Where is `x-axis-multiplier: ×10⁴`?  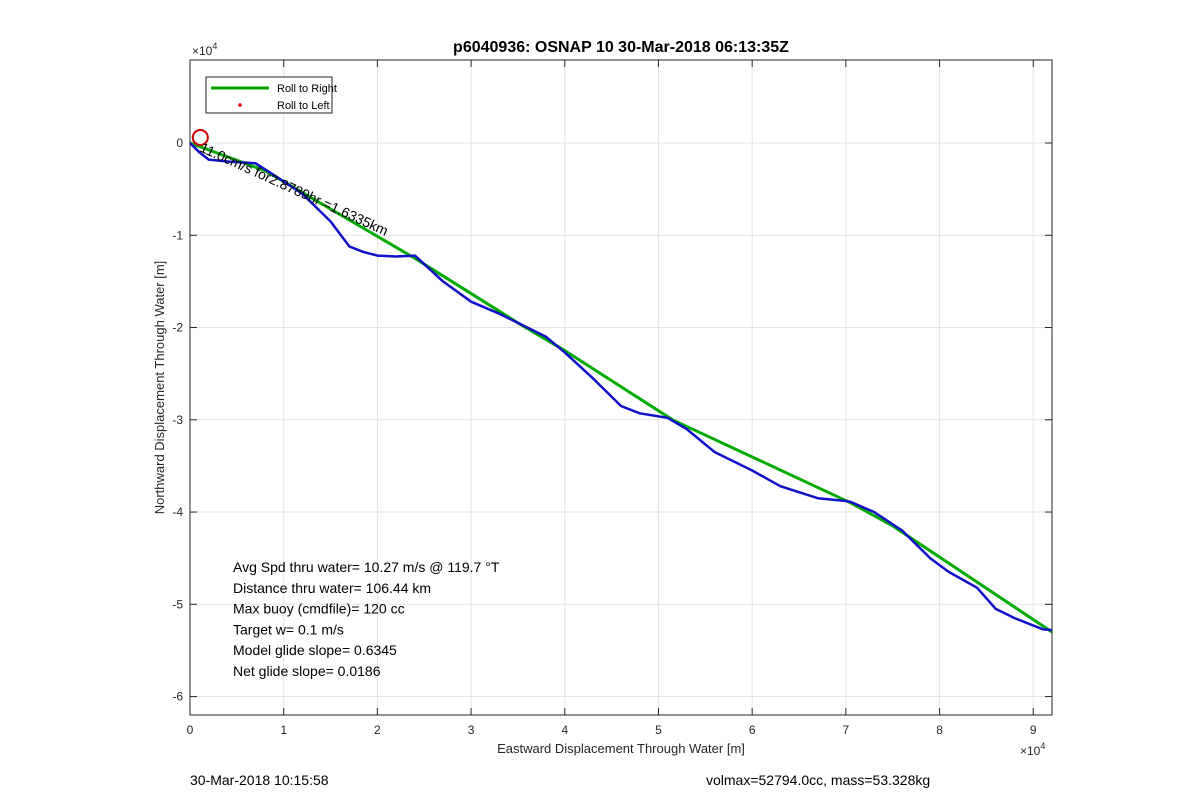
x-axis-multiplier: ×10⁴ is located at coordinates (1032, 749).